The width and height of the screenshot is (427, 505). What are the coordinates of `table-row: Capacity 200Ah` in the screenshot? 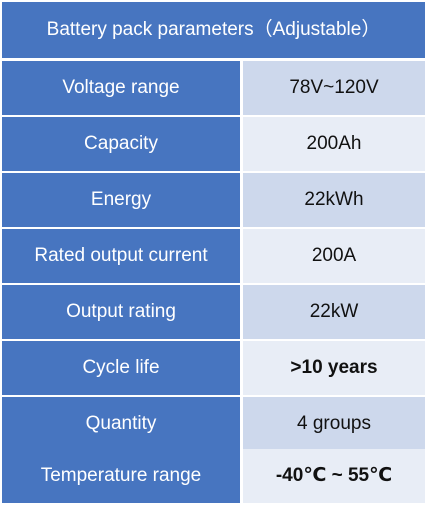 It's located at (213, 144).